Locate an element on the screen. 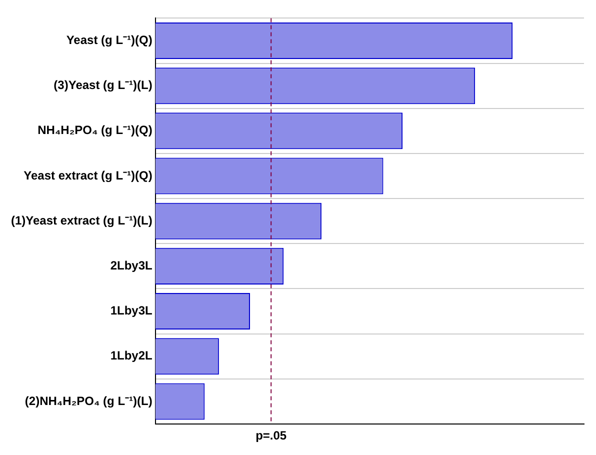 The width and height of the screenshot is (596, 455). y-tick-label: 2Lby3L is located at coordinates (131, 265).